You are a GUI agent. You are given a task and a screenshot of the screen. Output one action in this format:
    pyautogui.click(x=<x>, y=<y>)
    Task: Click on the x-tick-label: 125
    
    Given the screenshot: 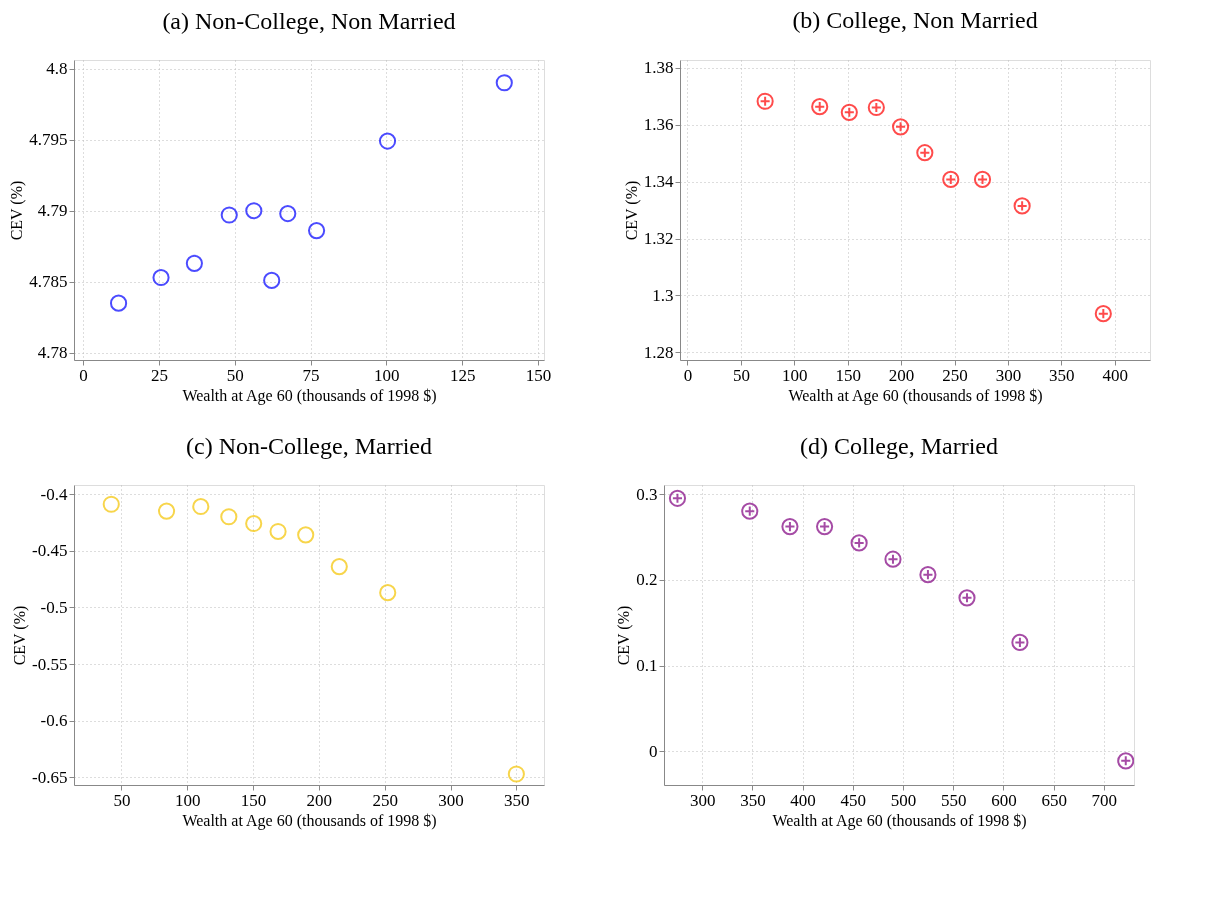 What is the action you would take?
    pyautogui.click(x=462, y=375)
    